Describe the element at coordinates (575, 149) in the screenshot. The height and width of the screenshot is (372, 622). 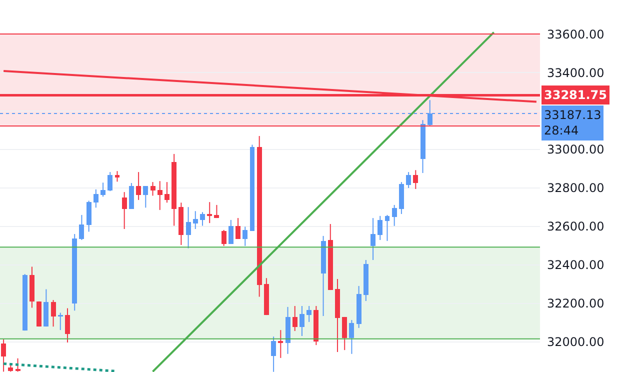
I see `y-tick-label: 33000.00` at that location.